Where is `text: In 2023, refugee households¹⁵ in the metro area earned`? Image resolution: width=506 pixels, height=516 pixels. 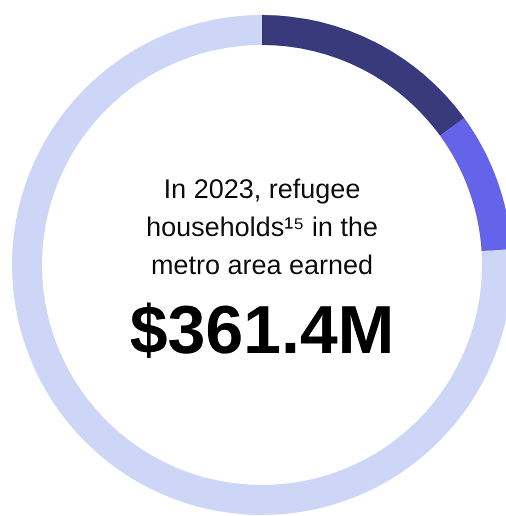 text: In 2023, refugee households¹⁵ in the metro area earned is located at coordinates (262, 227).